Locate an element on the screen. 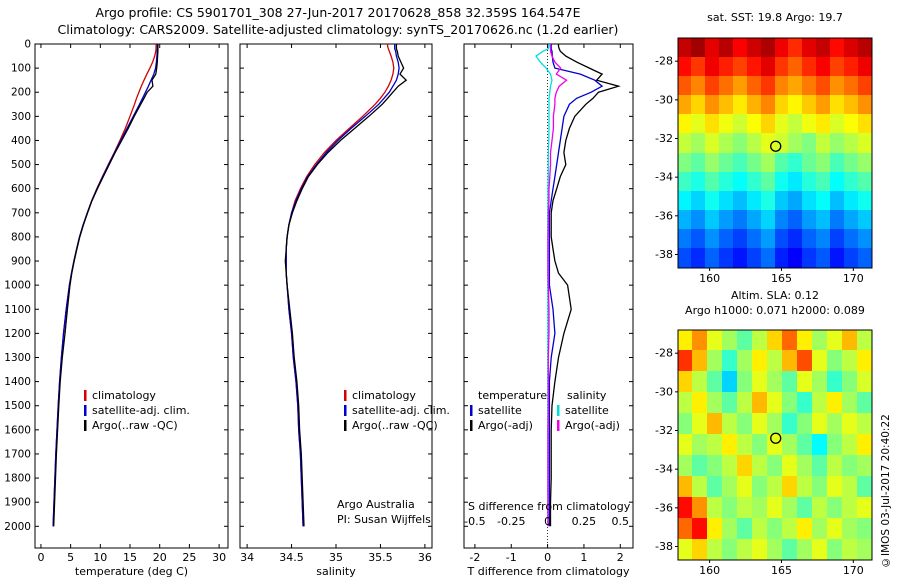  sst-map-title: sat. SST: 19.8 Argo: 19.7 is located at coordinates (775, 17).